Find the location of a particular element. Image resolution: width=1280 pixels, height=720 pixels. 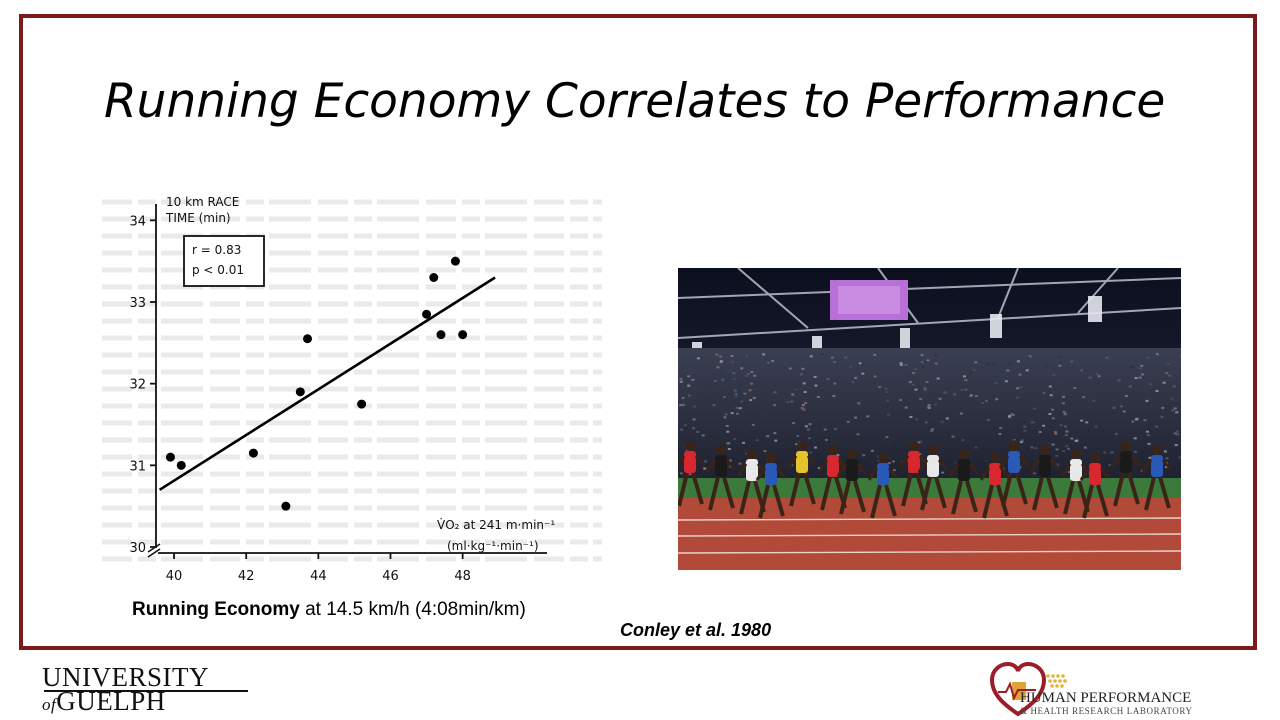

y-tick-label-31: 31 is located at coordinates (137, 466).